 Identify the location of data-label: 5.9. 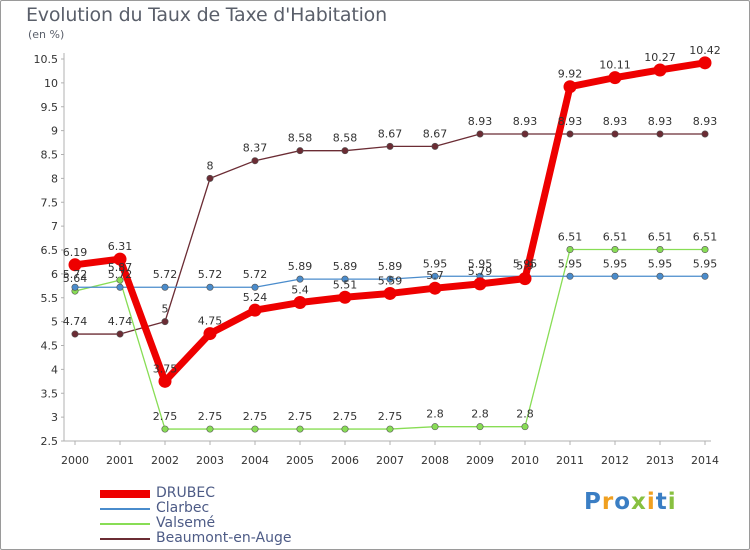
(525, 266).